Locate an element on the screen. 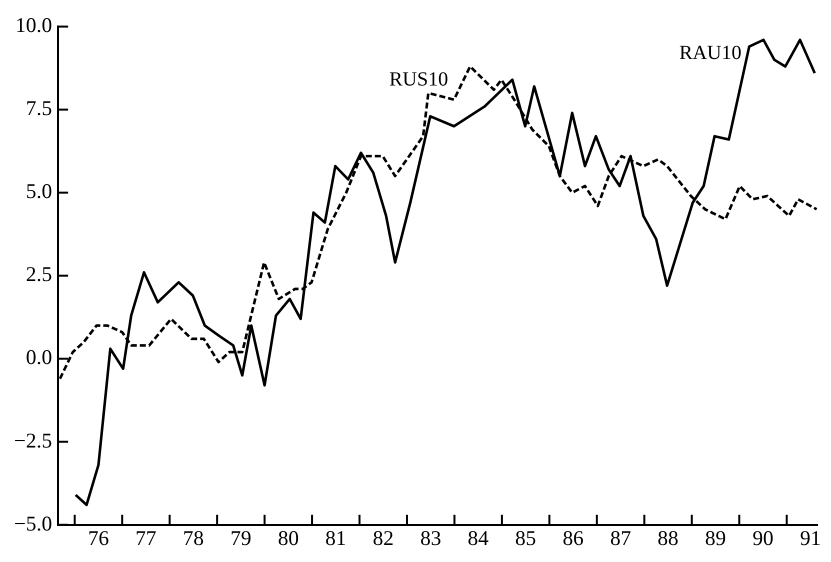 Image resolution: width=831 pixels, height=562 pixels. x-tick-label: 80 is located at coordinates (288, 538).